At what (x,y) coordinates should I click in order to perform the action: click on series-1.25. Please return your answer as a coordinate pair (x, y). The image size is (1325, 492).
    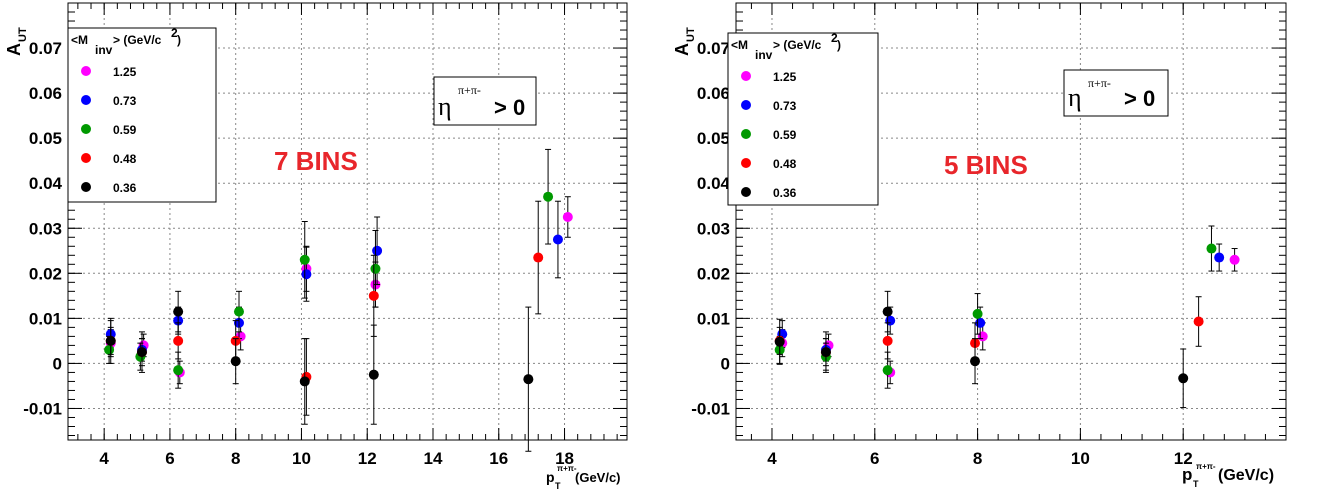
    Looking at the image, I should click on (339, 290).